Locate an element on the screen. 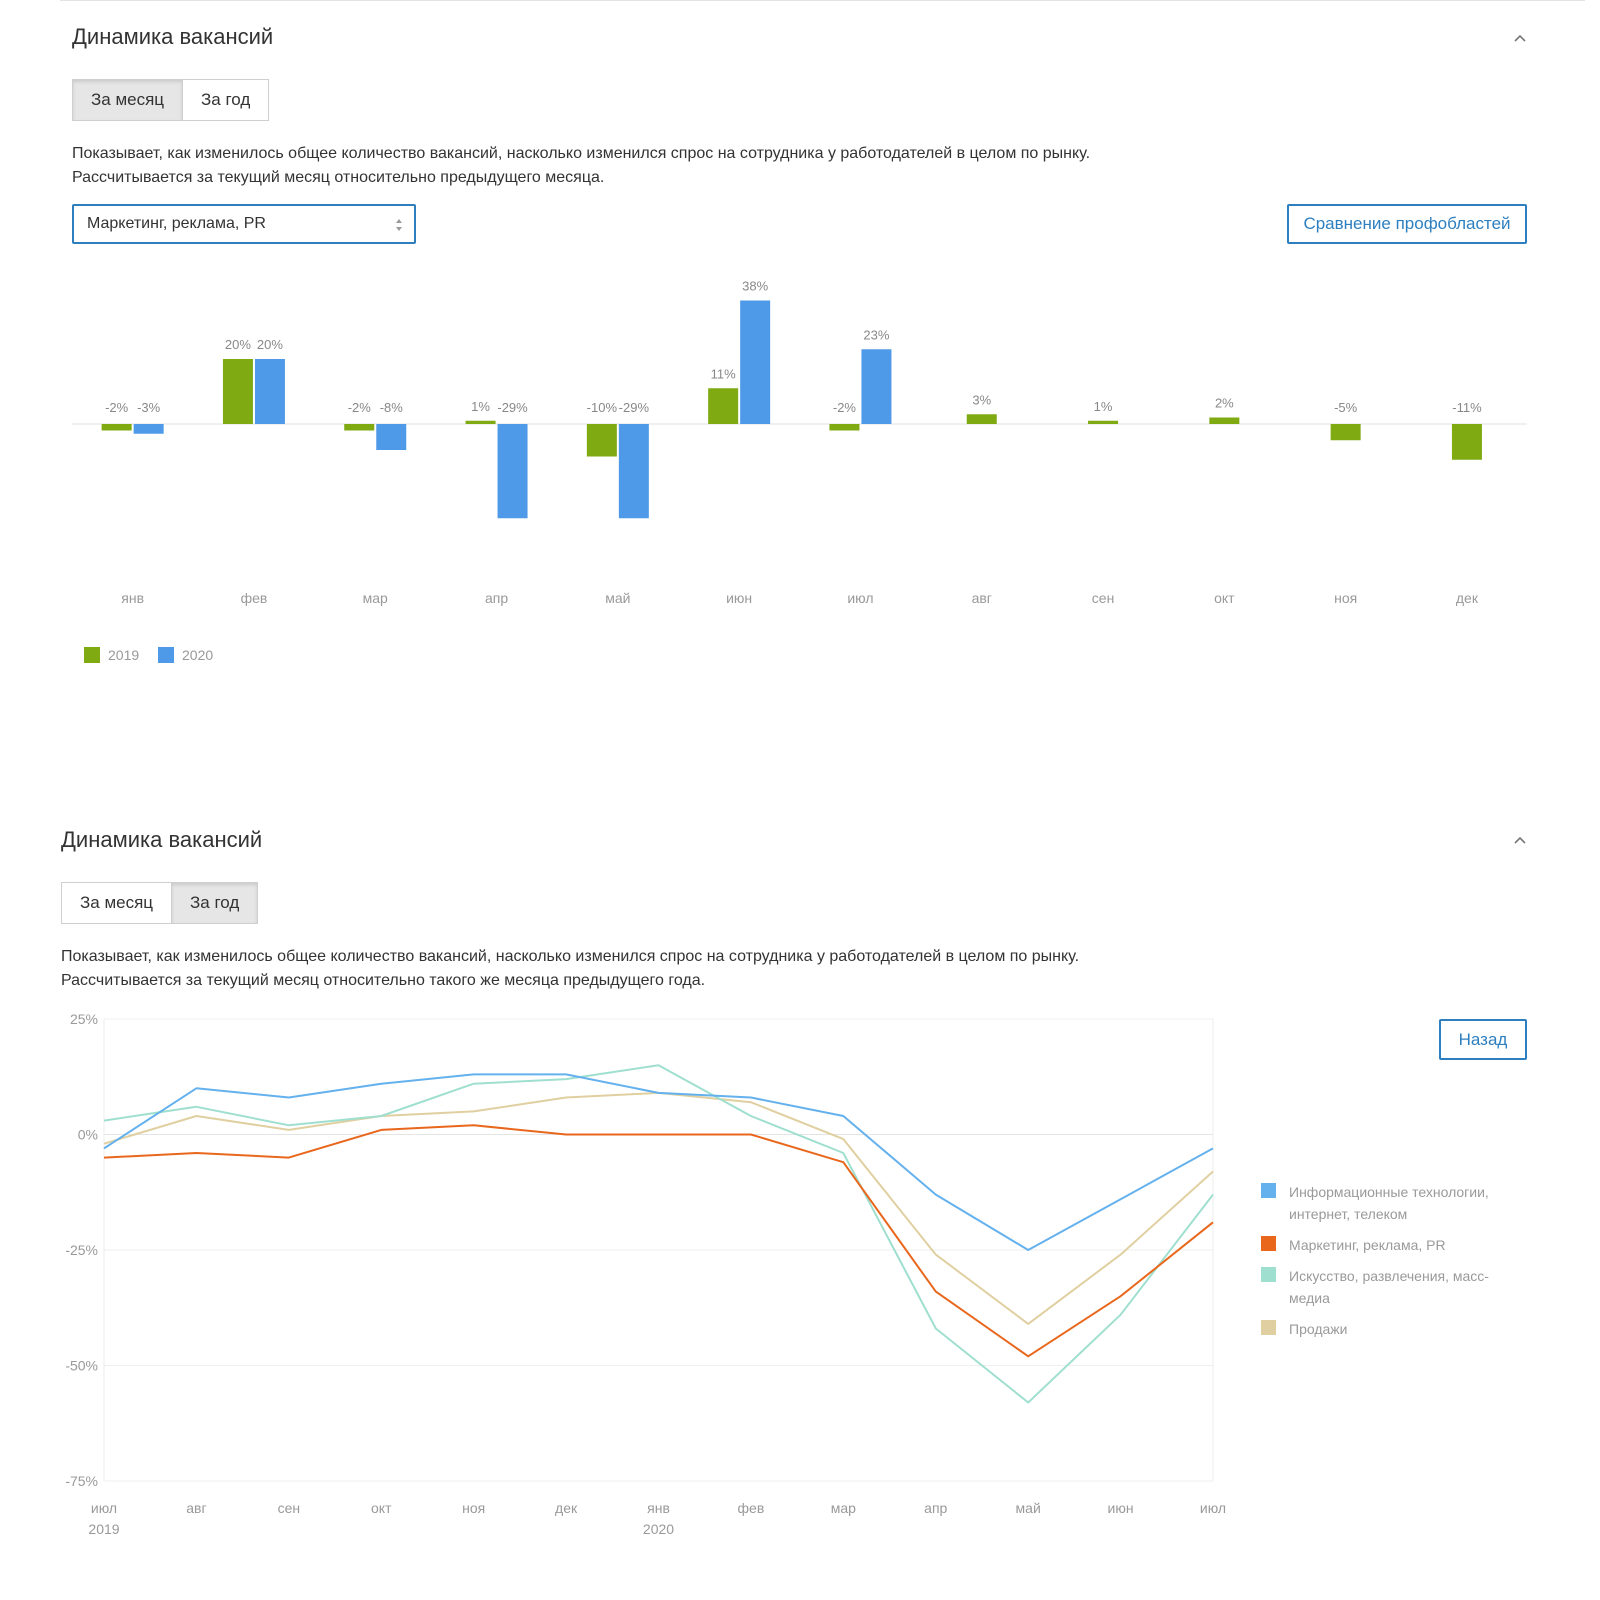  y-tick-label: 25% is located at coordinates (84, 1019).